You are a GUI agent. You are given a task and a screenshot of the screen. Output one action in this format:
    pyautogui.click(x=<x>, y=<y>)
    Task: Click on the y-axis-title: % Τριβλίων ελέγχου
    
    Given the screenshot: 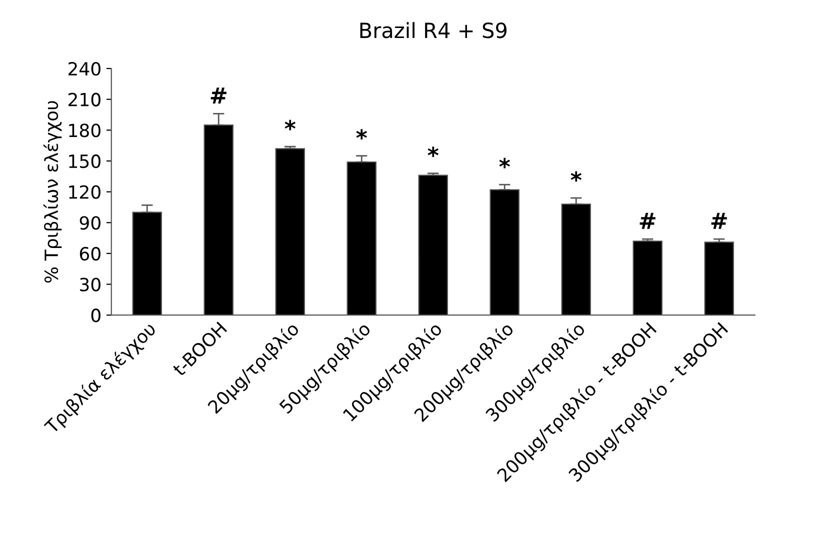 What is the action you would take?
    pyautogui.click(x=52, y=192)
    